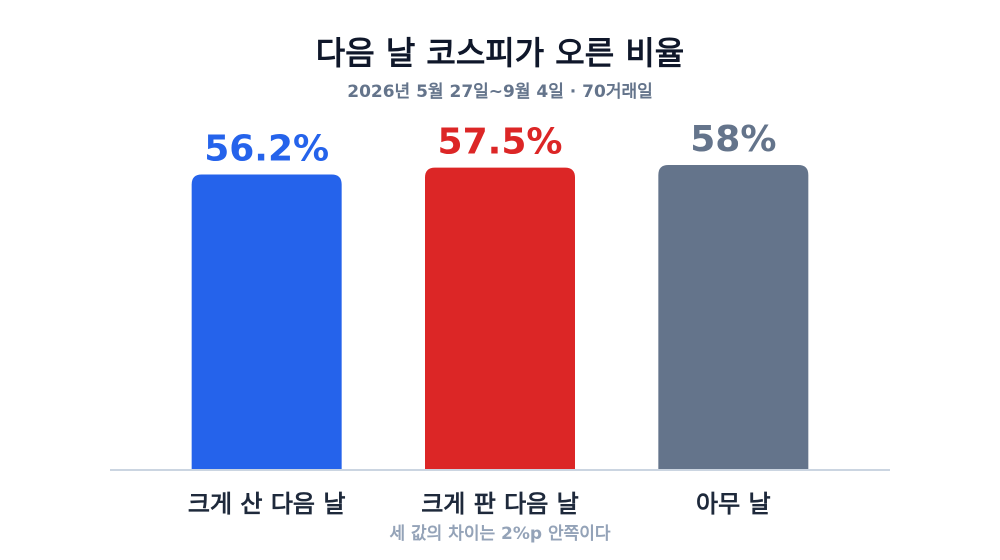 The height and width of the screenshot is (560, 1000). I want to click on value-label: 58%, so click(733, 139).